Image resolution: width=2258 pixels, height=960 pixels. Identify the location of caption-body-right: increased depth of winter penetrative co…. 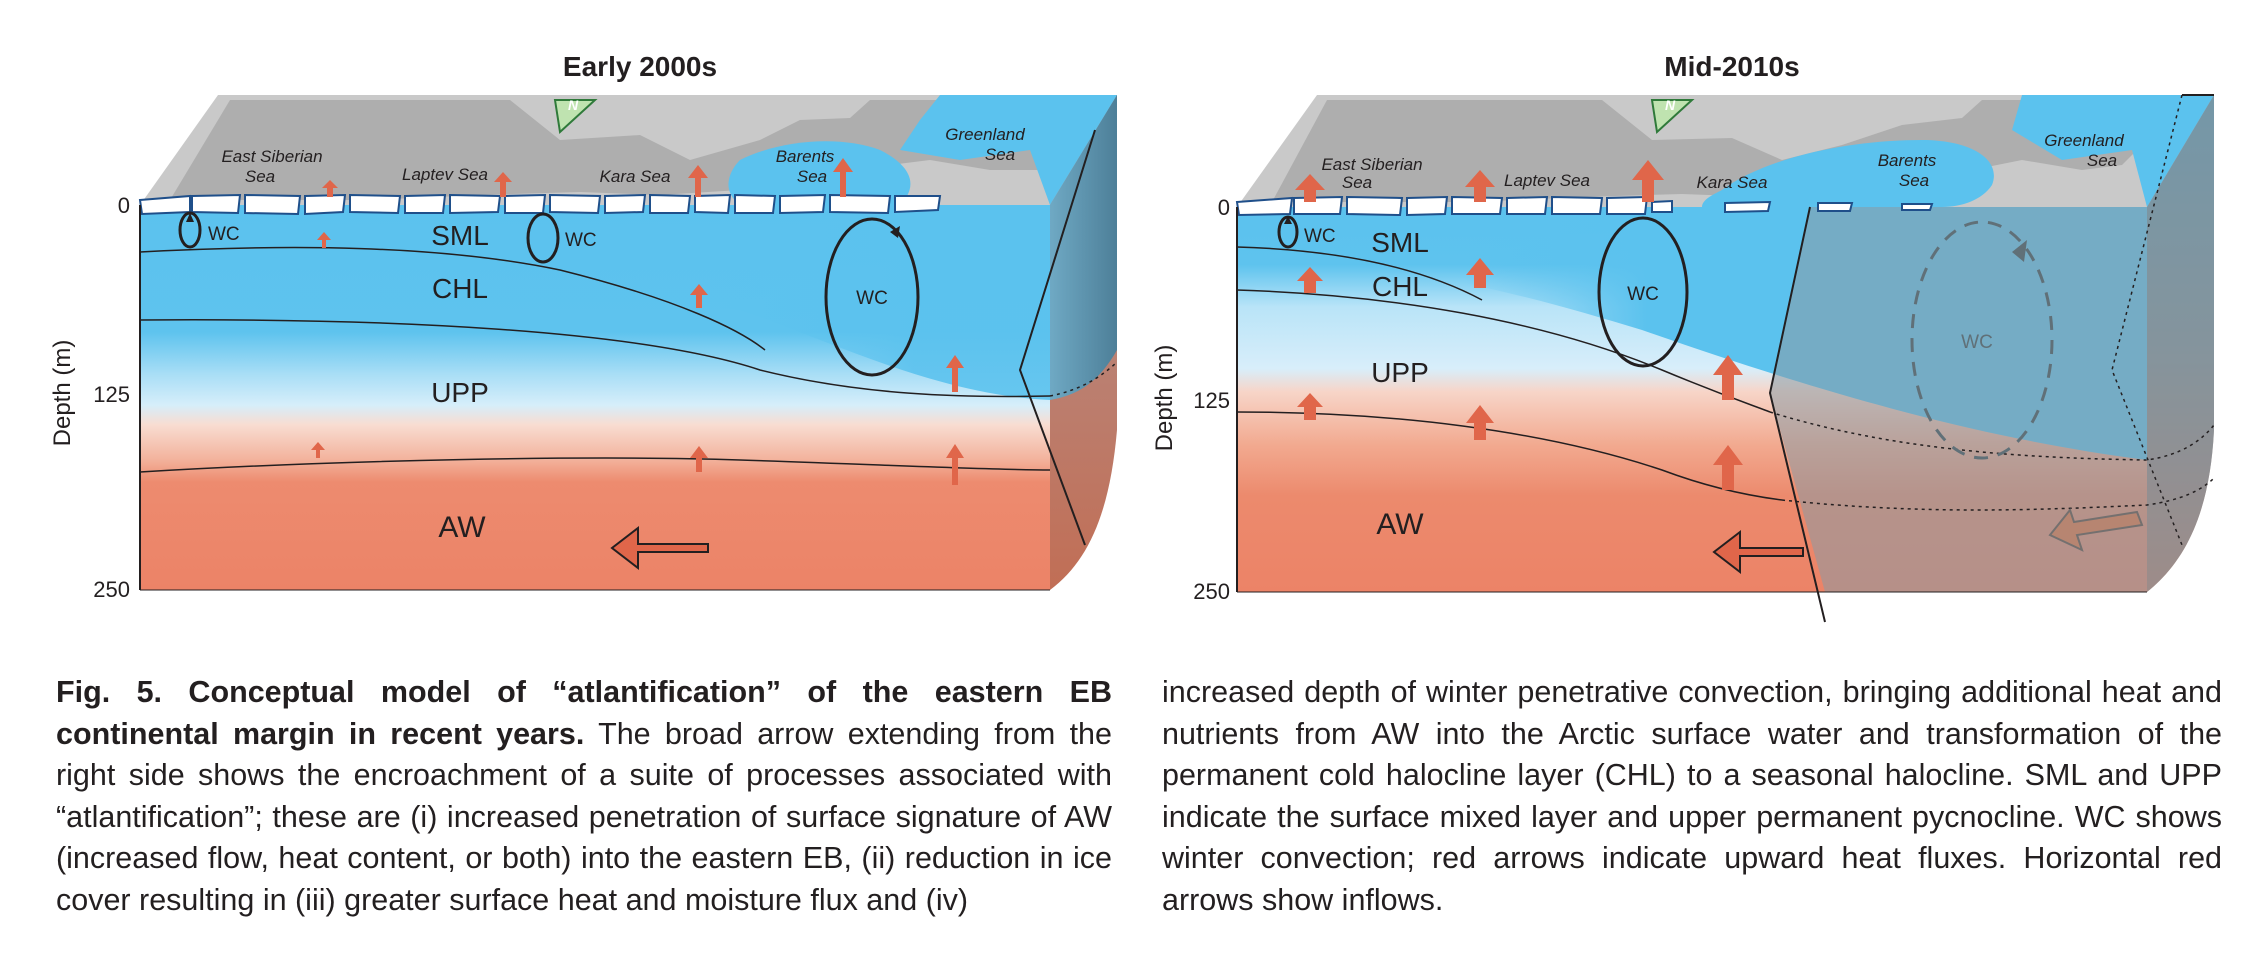
(1692, 796).